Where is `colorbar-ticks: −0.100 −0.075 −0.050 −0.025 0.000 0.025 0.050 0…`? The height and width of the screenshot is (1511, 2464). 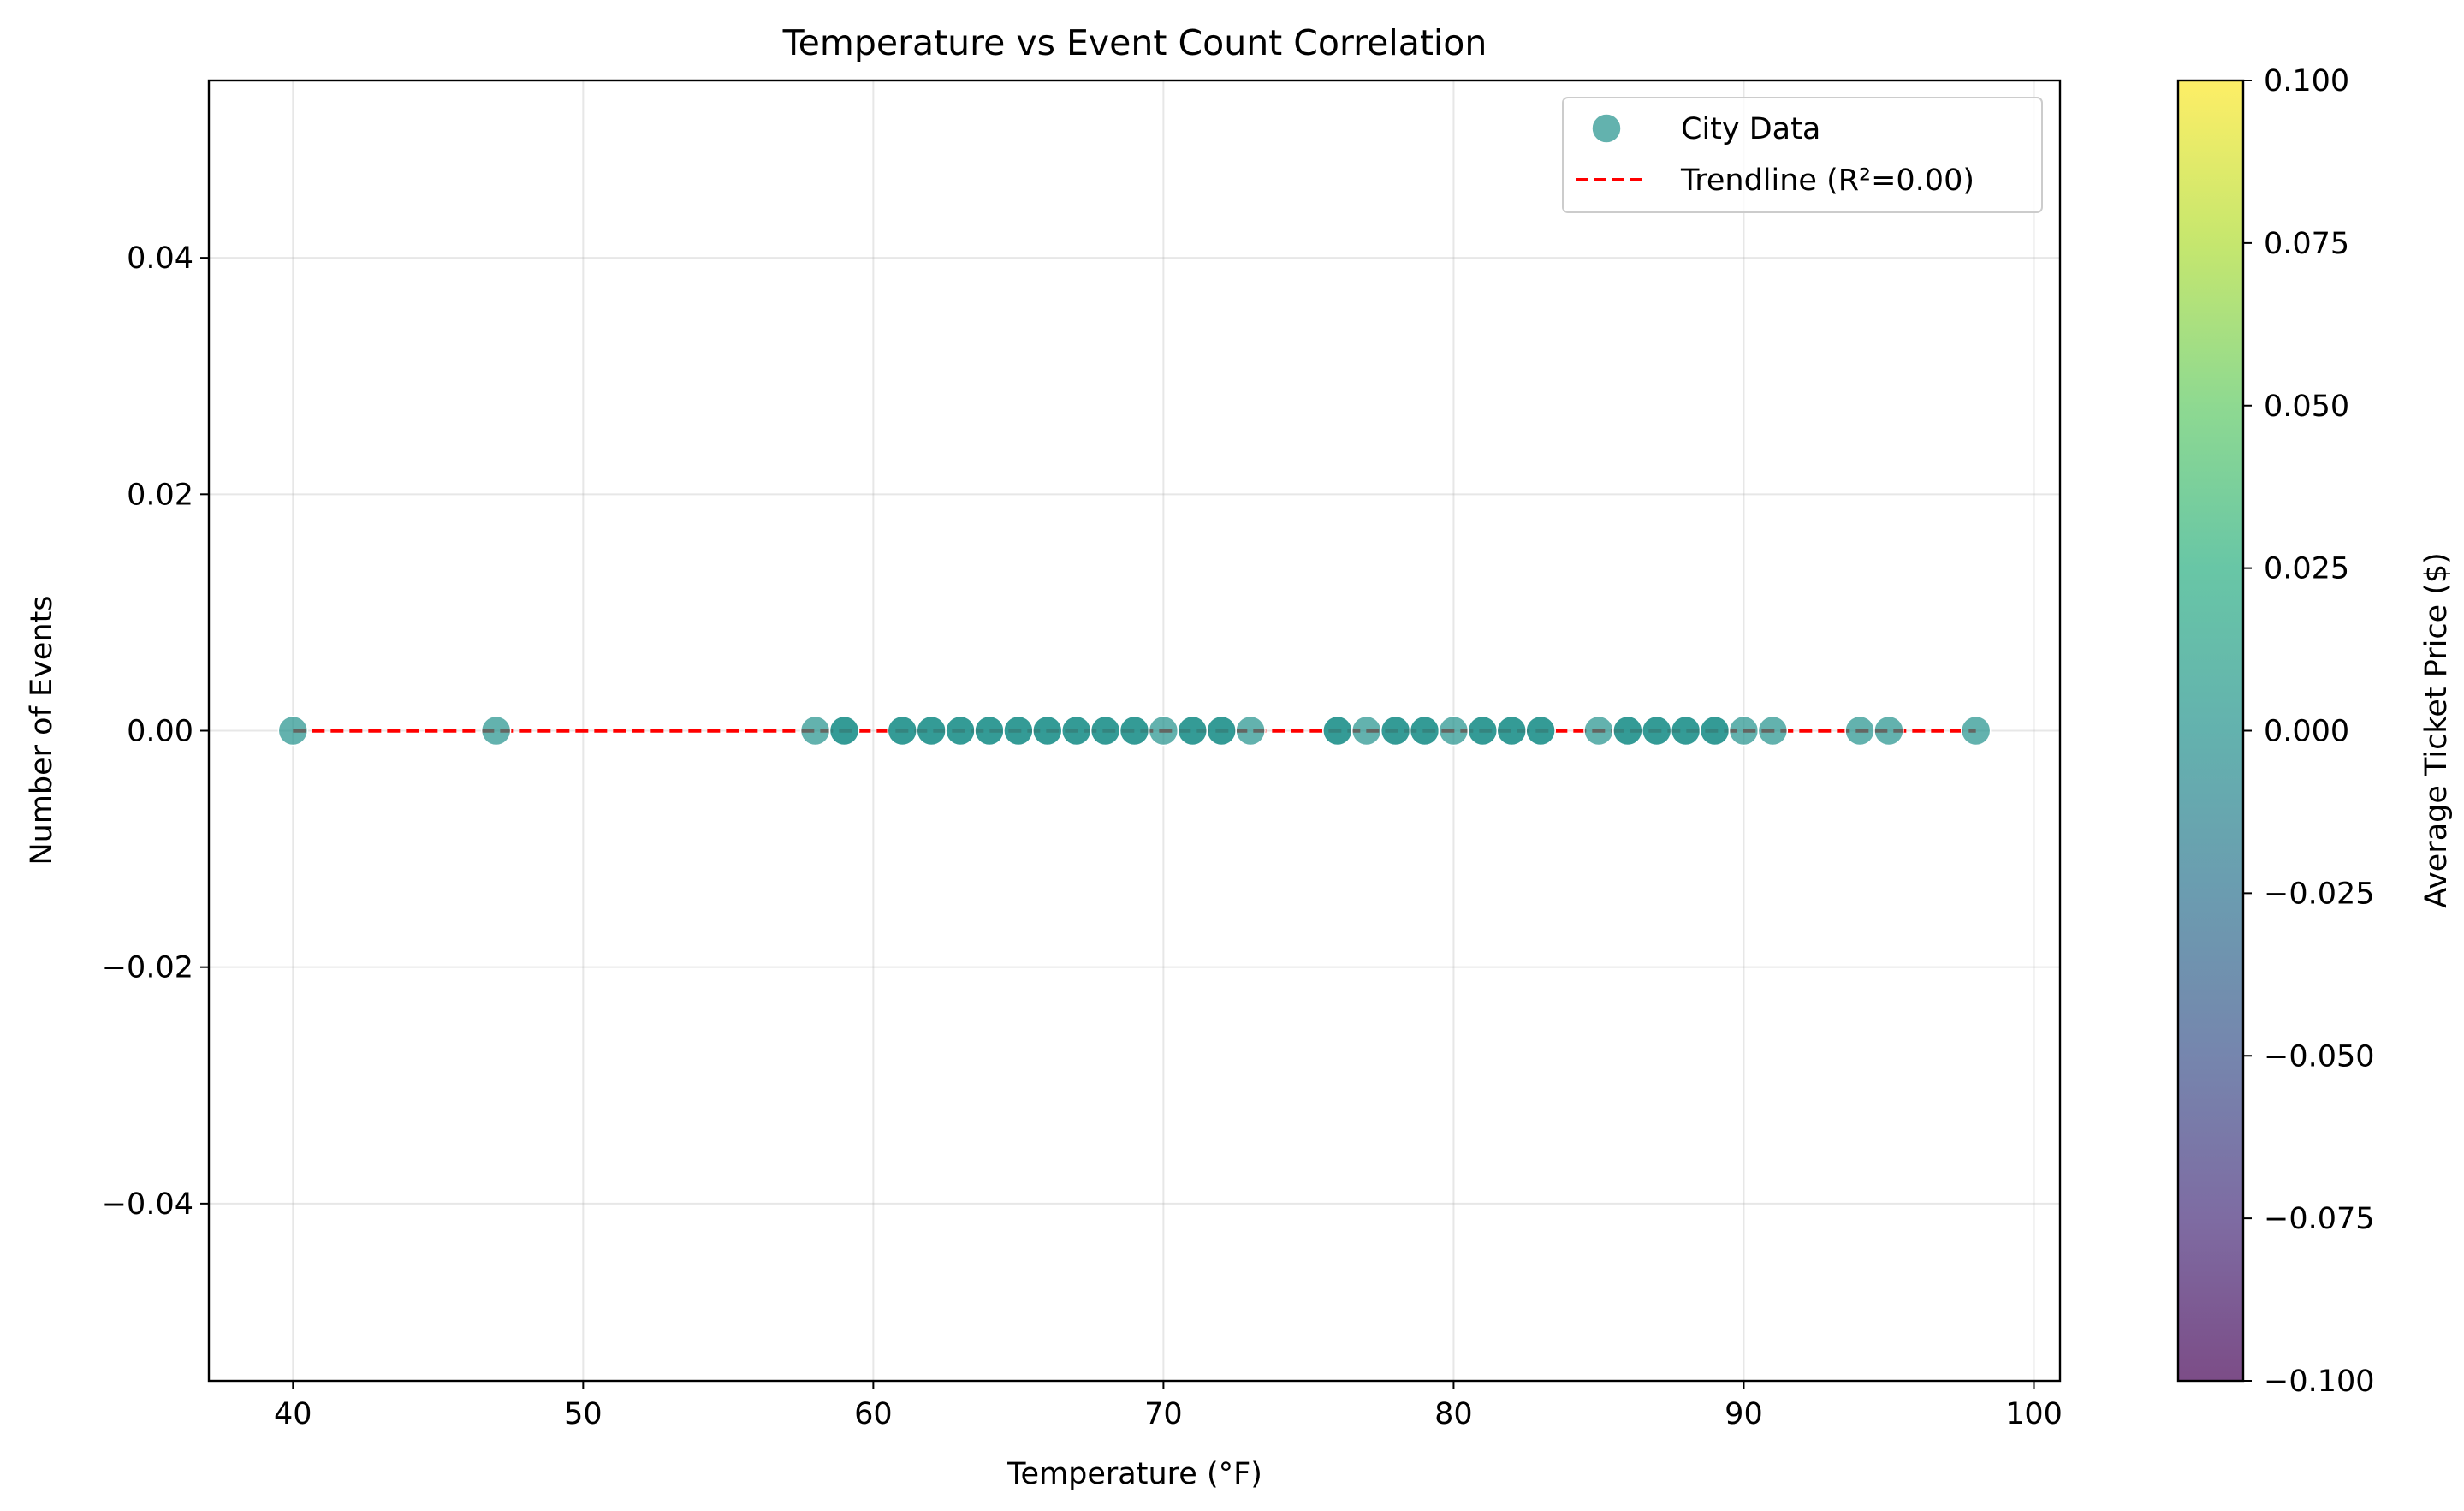
colorbar-ticks: −0.100 −0.075 −0.050 −0.025 0.000 0.025 0.050 0… is located at coordinates (2309, 731).